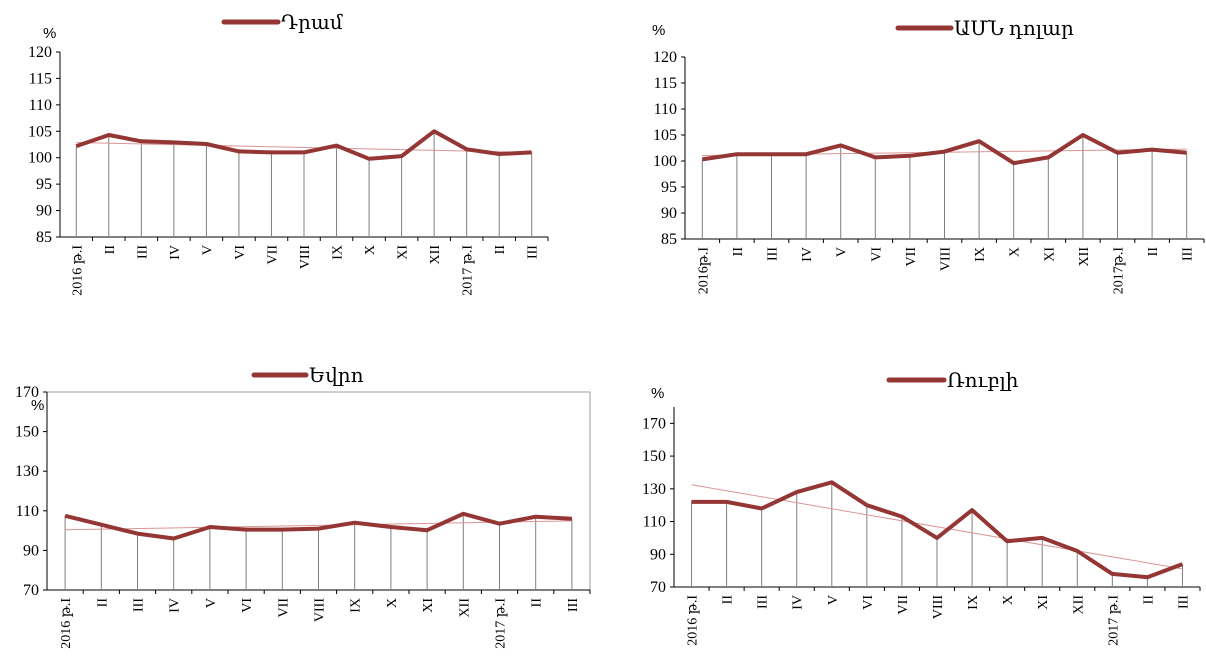 Image resolution: width=1206 pixels, height=658 pixels. I want to click on legend-label: Եվրո, so click(336, 376).